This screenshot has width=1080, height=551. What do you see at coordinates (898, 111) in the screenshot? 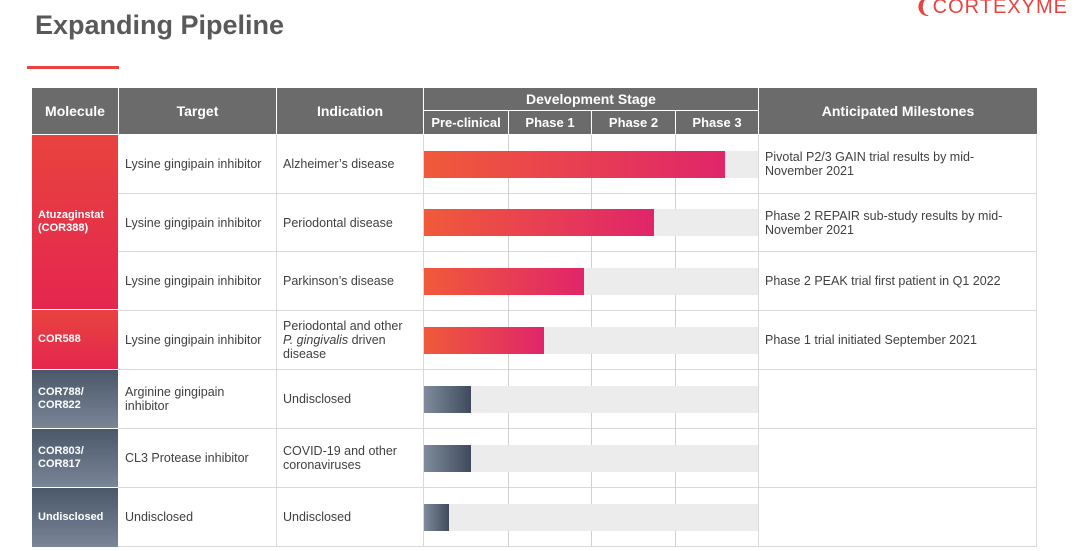
I see `header-milestones: Anticipated Milestones` at bounding box center [898, 111].